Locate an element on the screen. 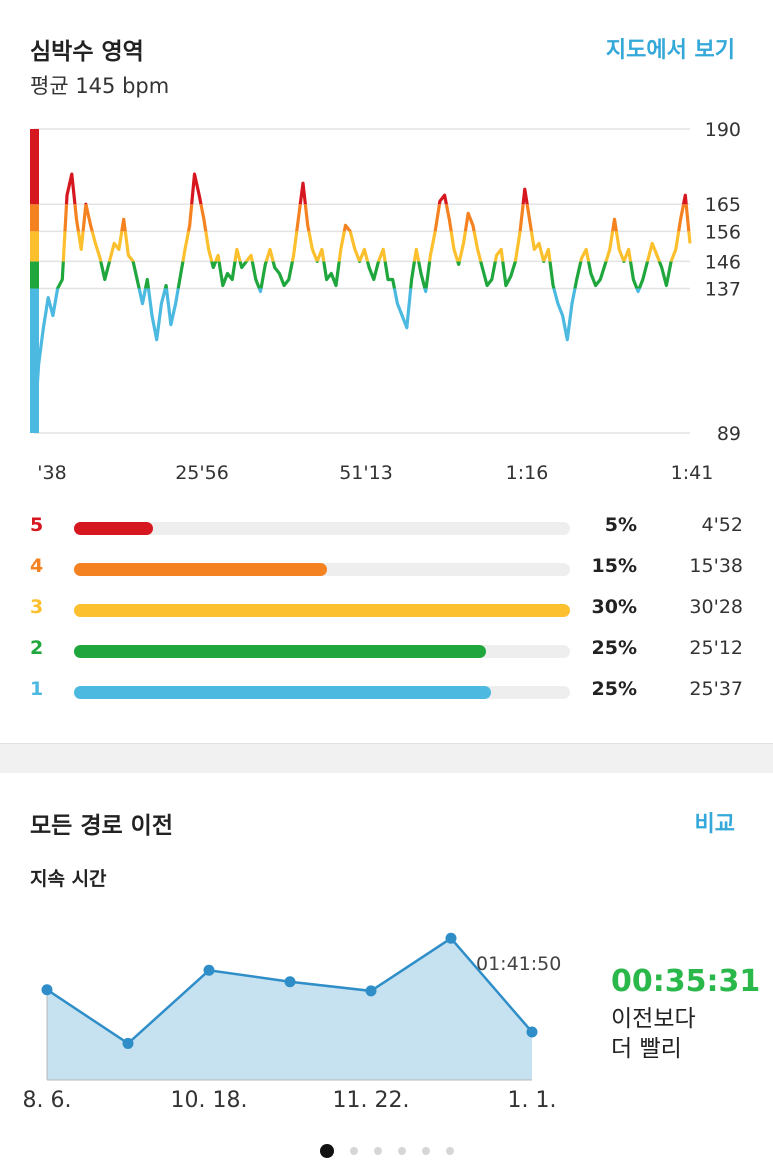 The image size is (773, 1172). trend-x-axis: 8. 6. 10. 18. 11. 22. 1. 1. is located at coordinates (386, 1103).